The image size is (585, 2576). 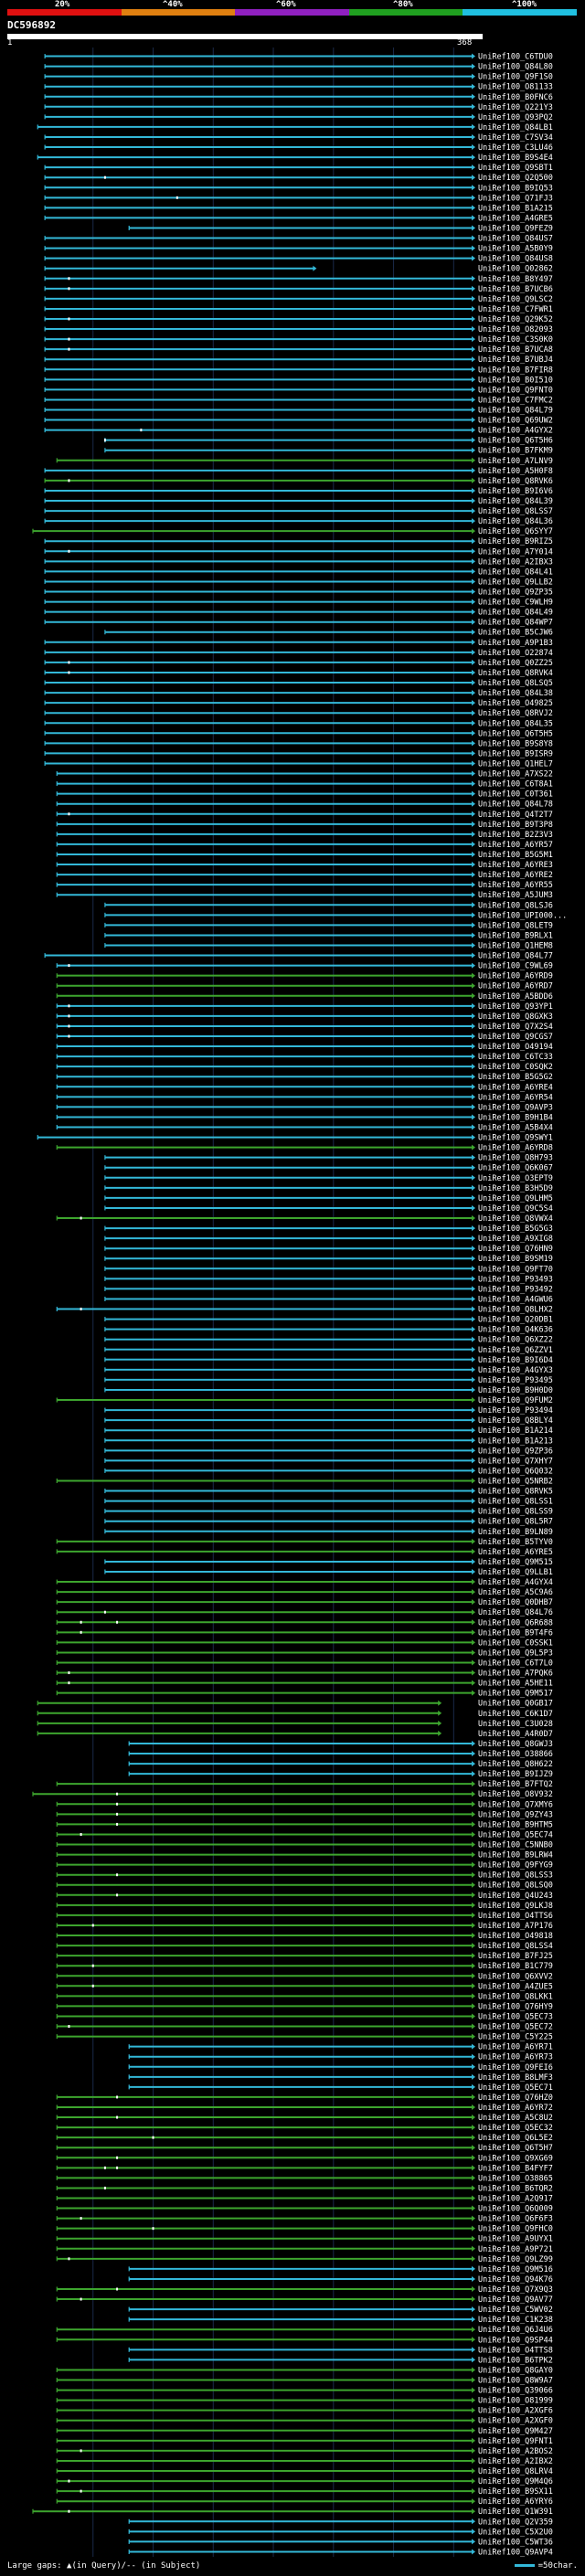 I want to click on hit-label: UniRef100_Q8L5R7, so click(x=515, y=1522).